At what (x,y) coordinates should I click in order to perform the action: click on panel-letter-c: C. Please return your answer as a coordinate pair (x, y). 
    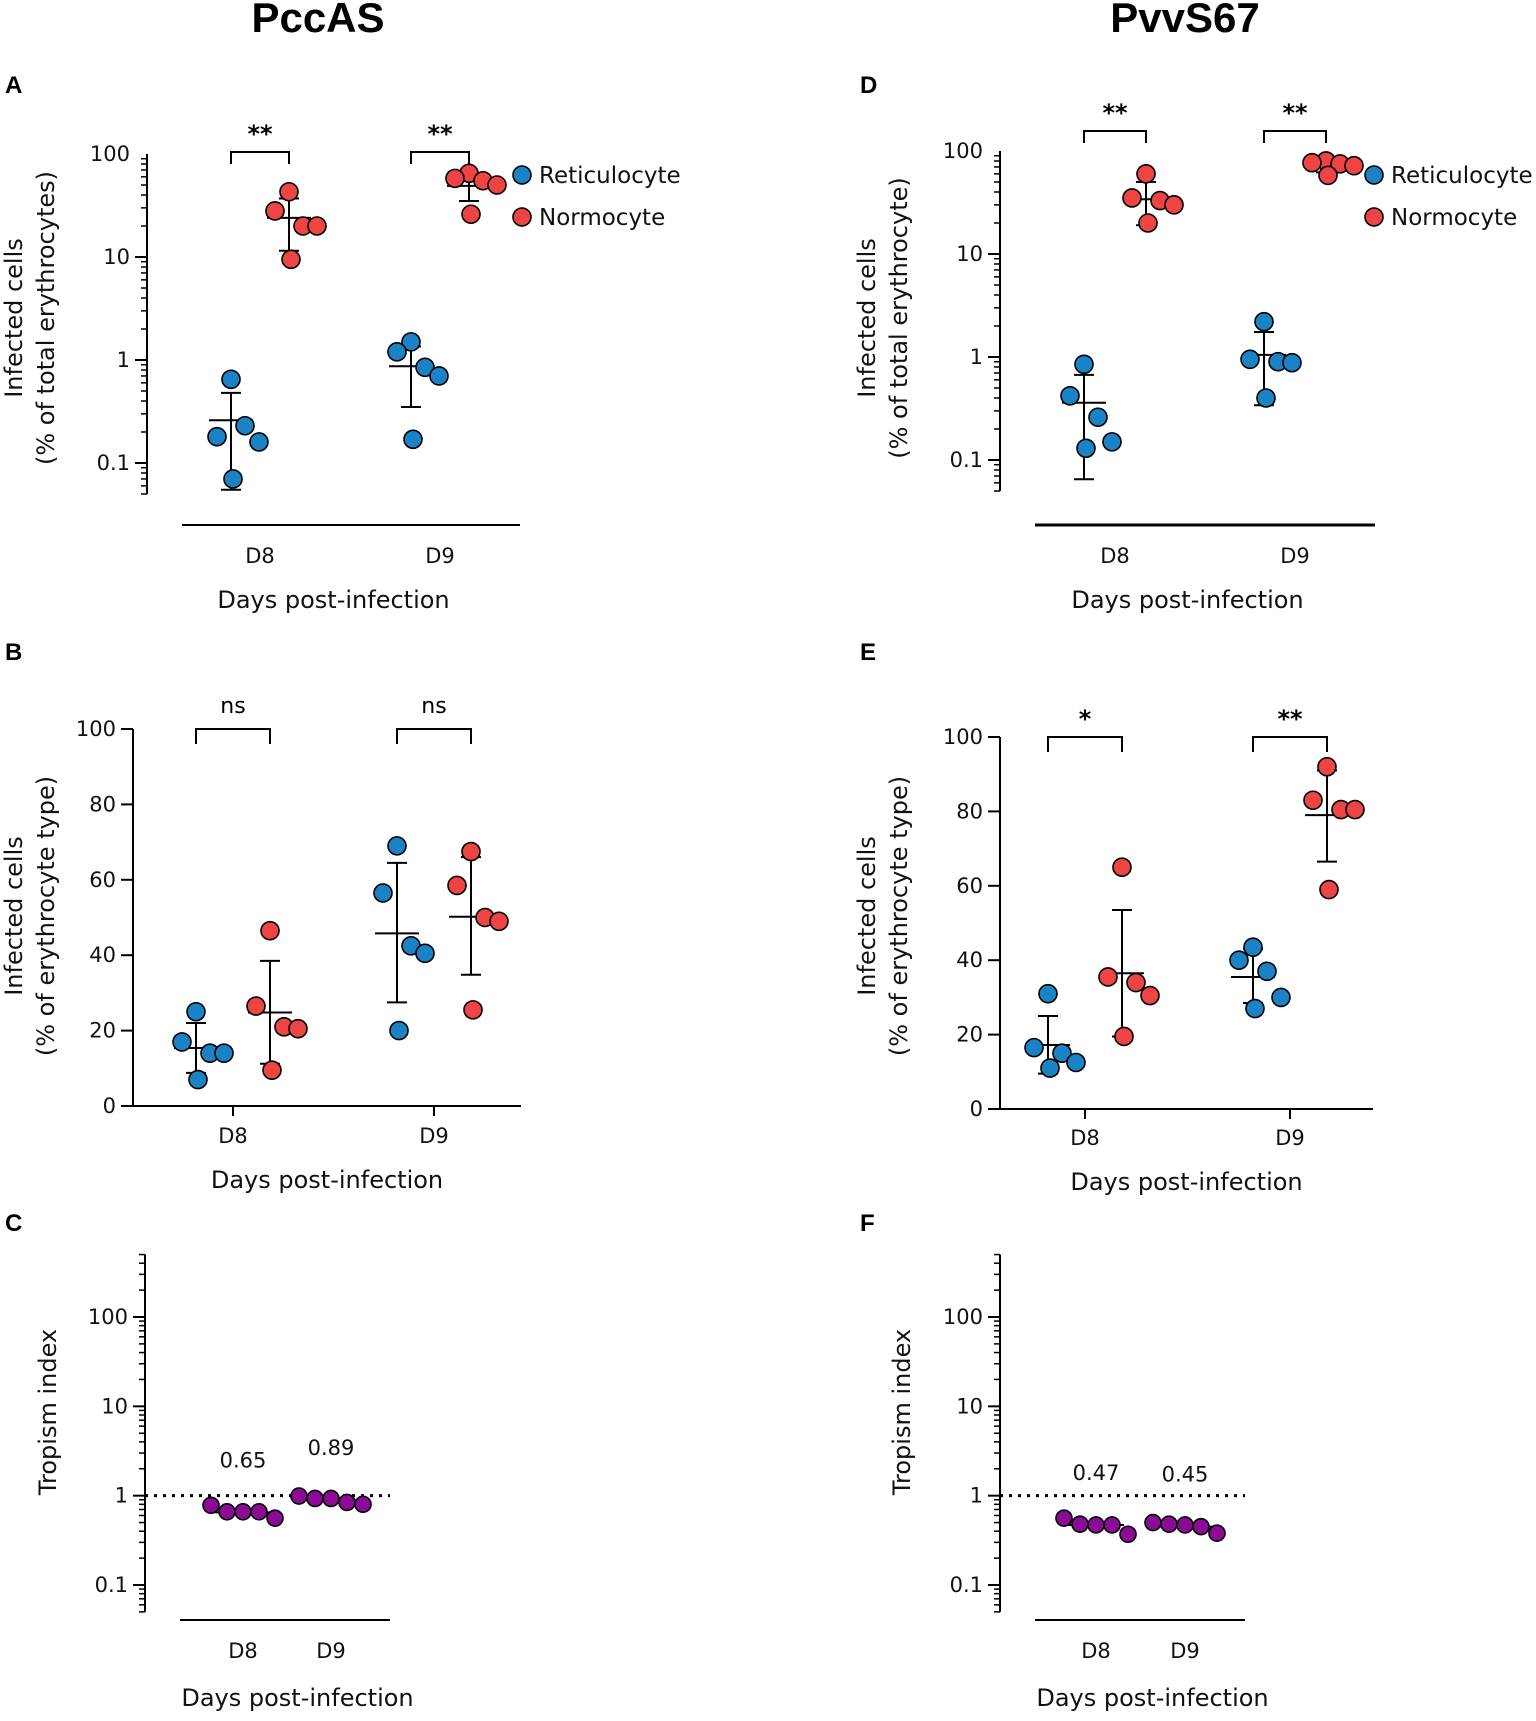
    Looking at the image, I should click on (13, 1223).